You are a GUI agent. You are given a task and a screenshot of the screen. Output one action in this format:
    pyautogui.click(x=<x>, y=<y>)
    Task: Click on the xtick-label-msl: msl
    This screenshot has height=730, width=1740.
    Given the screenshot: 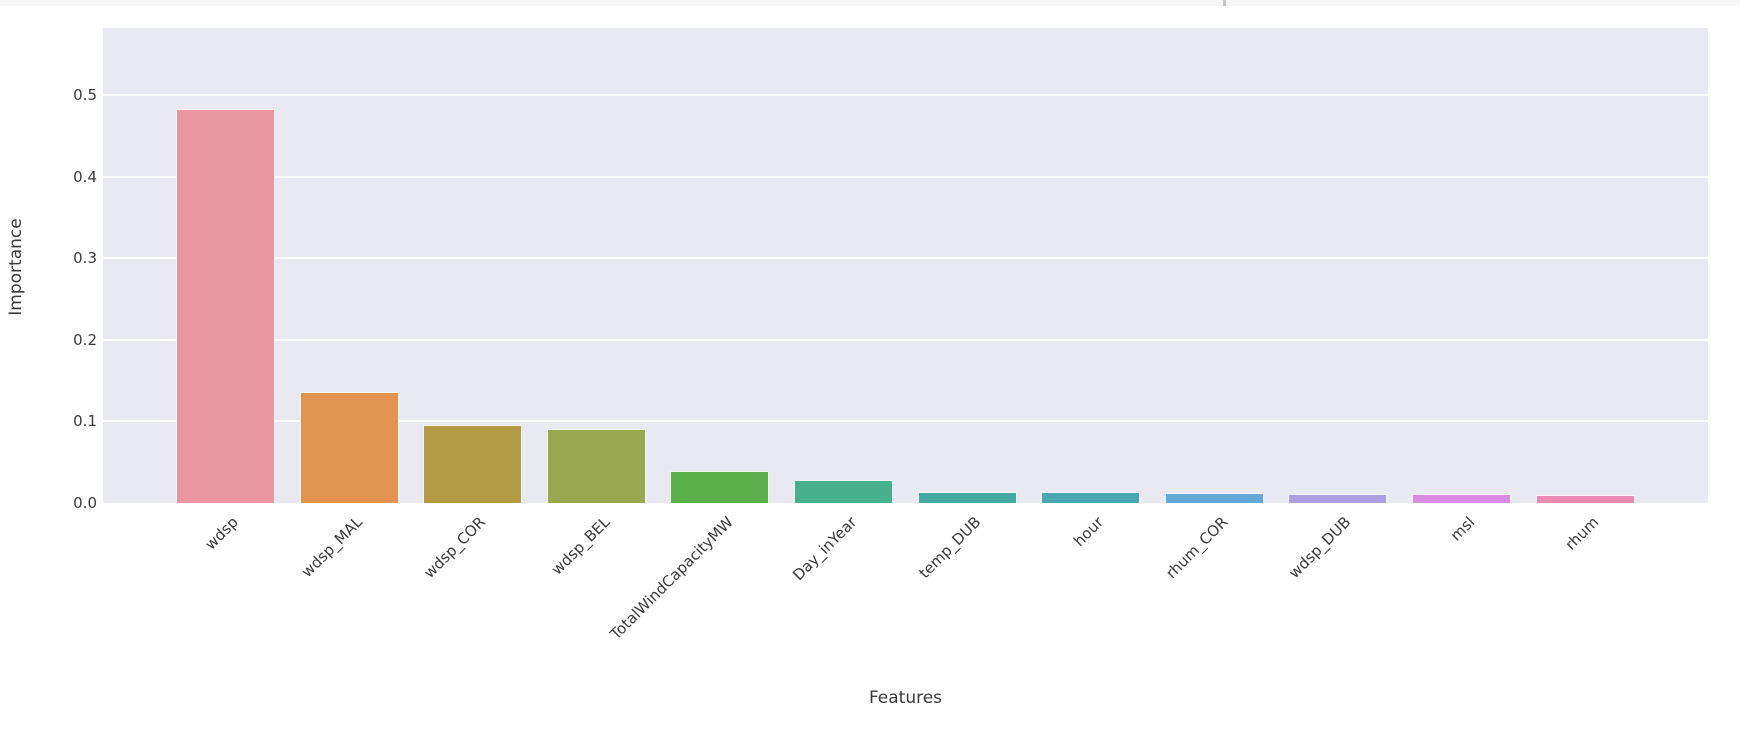 What is the action you would take?
    pyautogui.click(x=1462, y=529)
    